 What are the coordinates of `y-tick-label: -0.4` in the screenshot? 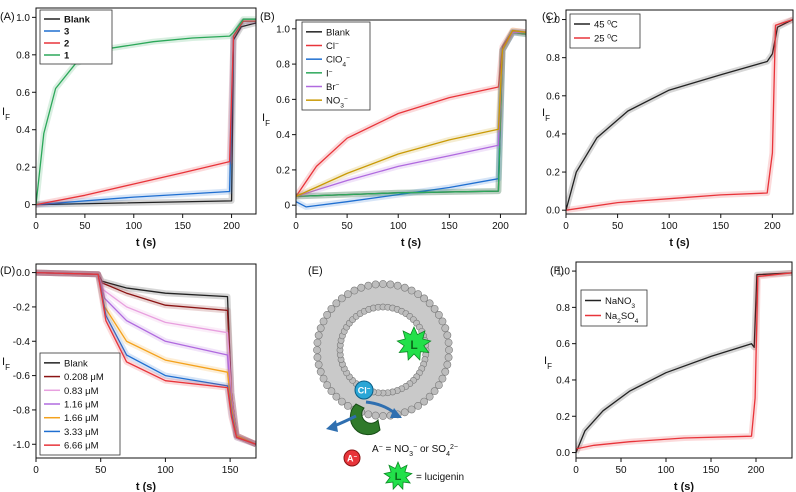 It's located at (22, 342).